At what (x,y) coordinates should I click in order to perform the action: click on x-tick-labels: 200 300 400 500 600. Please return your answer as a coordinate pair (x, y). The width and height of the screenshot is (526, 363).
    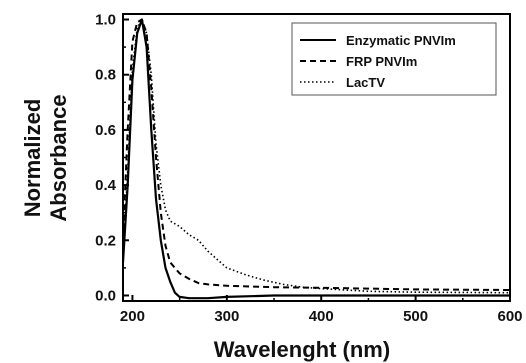
    Looking at the image, I should click on (321, 316).